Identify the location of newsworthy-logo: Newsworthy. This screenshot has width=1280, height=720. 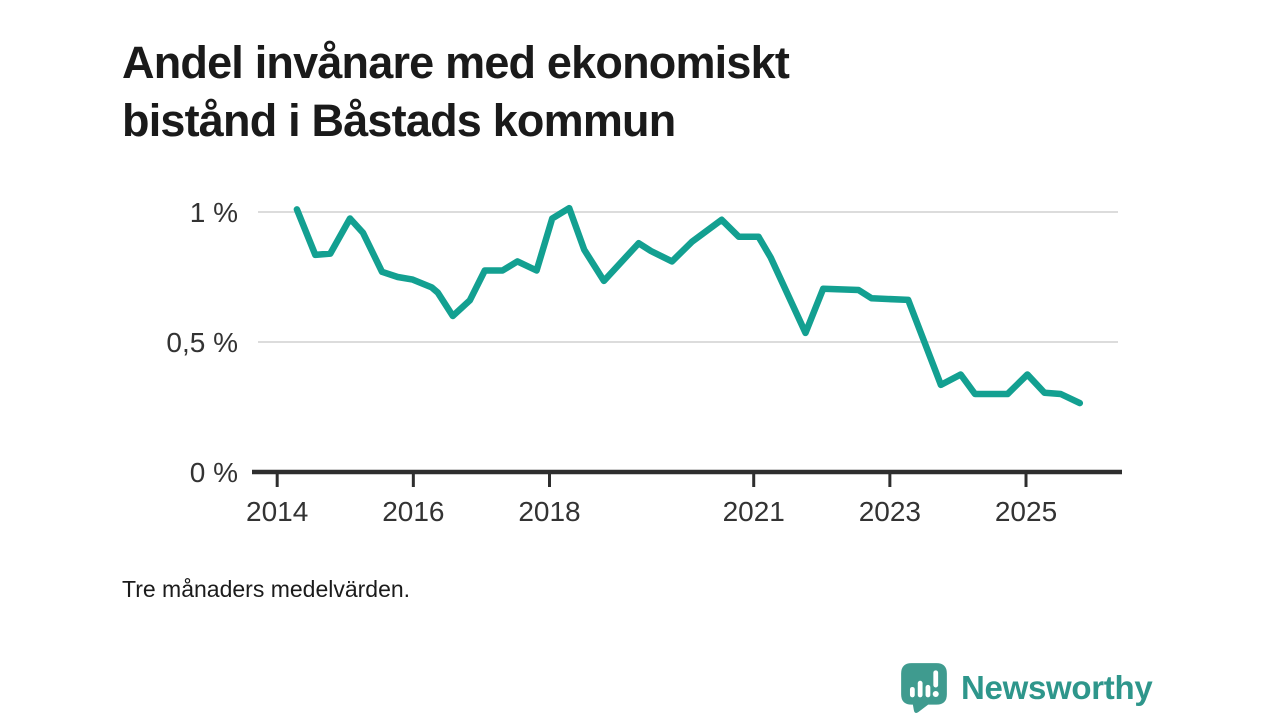
(1025, 687).